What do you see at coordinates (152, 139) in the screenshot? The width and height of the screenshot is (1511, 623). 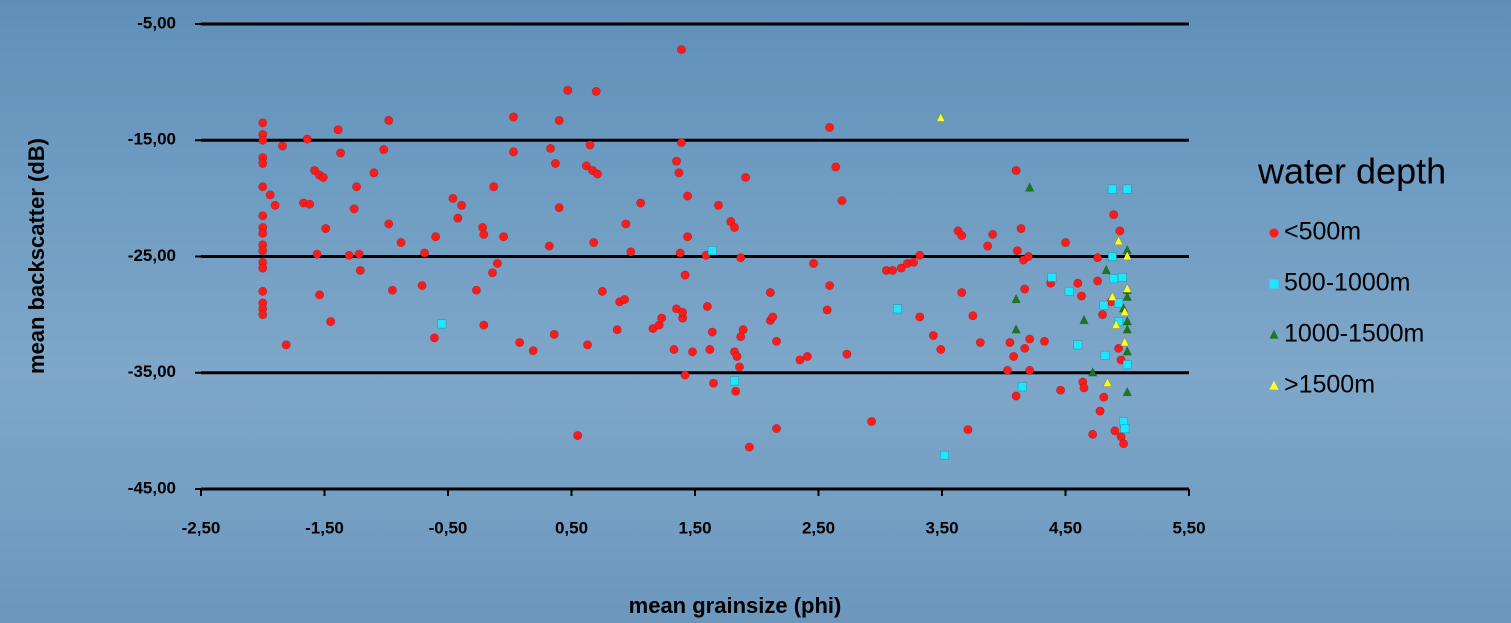 I see `y-tick-label: -15,00` at bounding box center [152, 139].